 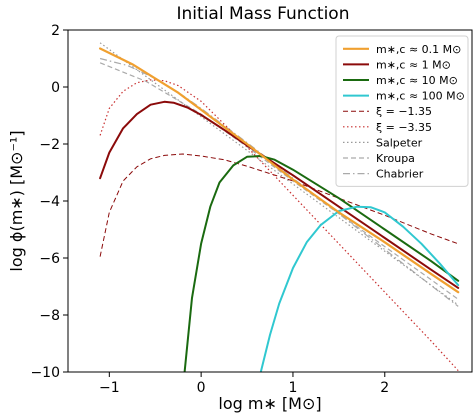 I want to click on y-tick-label: 0, so click(x=55, y=88).